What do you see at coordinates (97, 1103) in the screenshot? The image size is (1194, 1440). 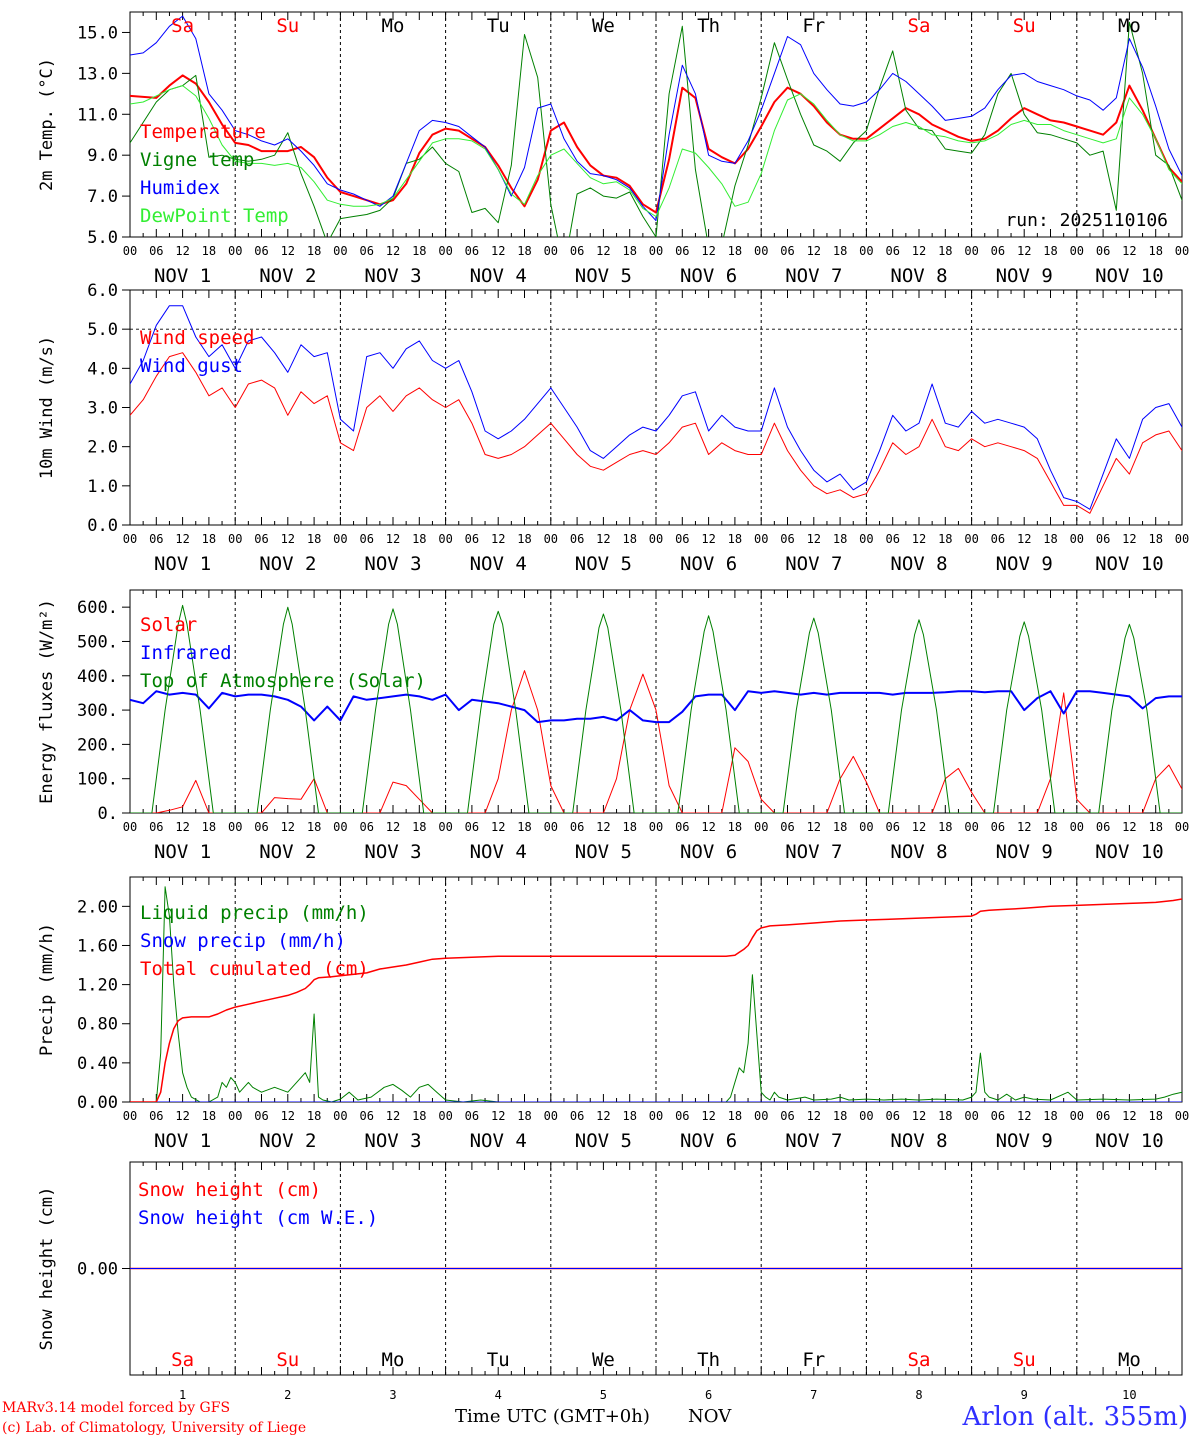 I see `y-tick-label: 0.00` at bounding box center [97, 1103].